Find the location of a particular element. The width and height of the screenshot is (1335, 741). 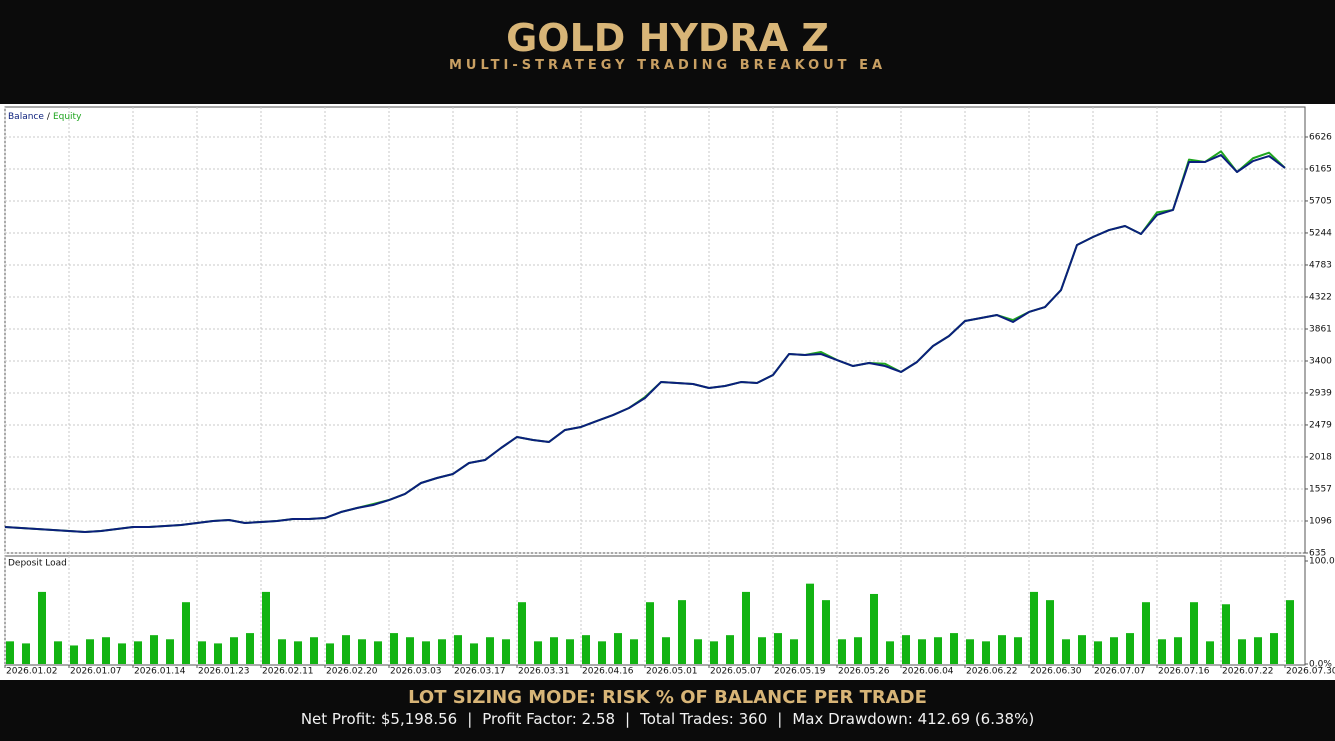

y-tick-label: 2018 is located at coordinates (1320, 457).